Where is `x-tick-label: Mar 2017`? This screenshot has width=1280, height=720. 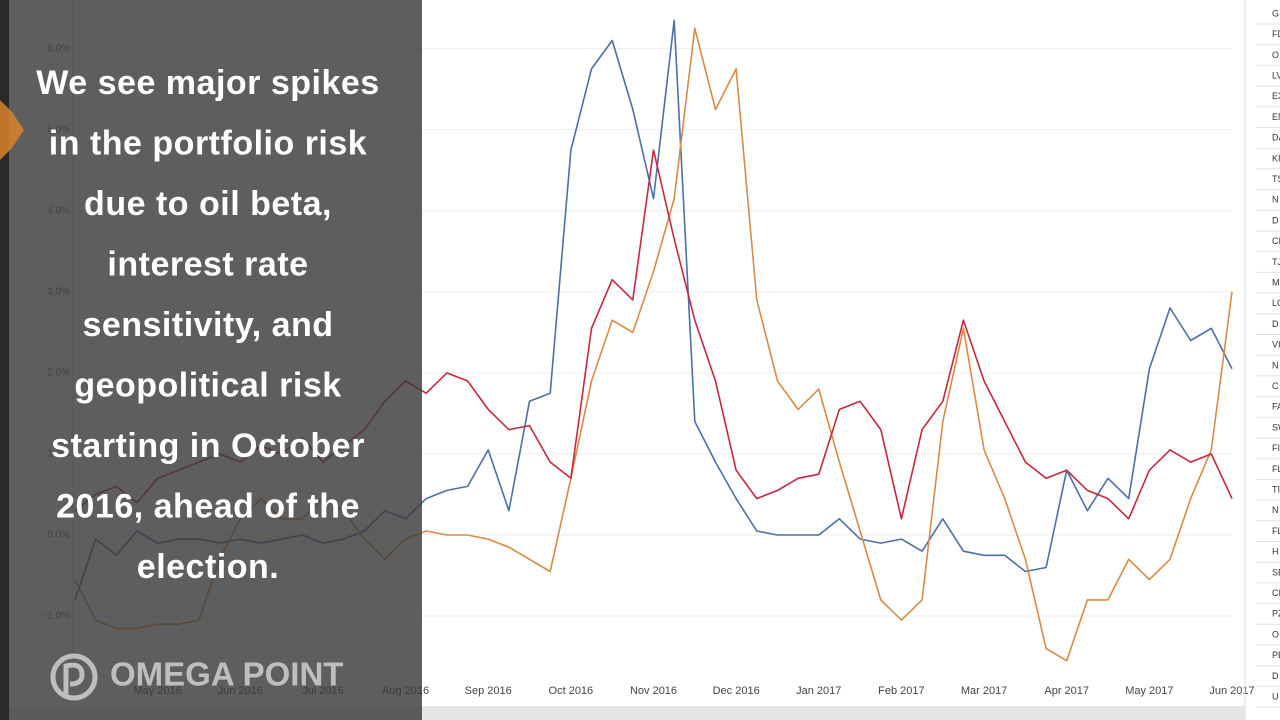
x-tick-label: Mar 2017 is located at coordinates (984, 691).